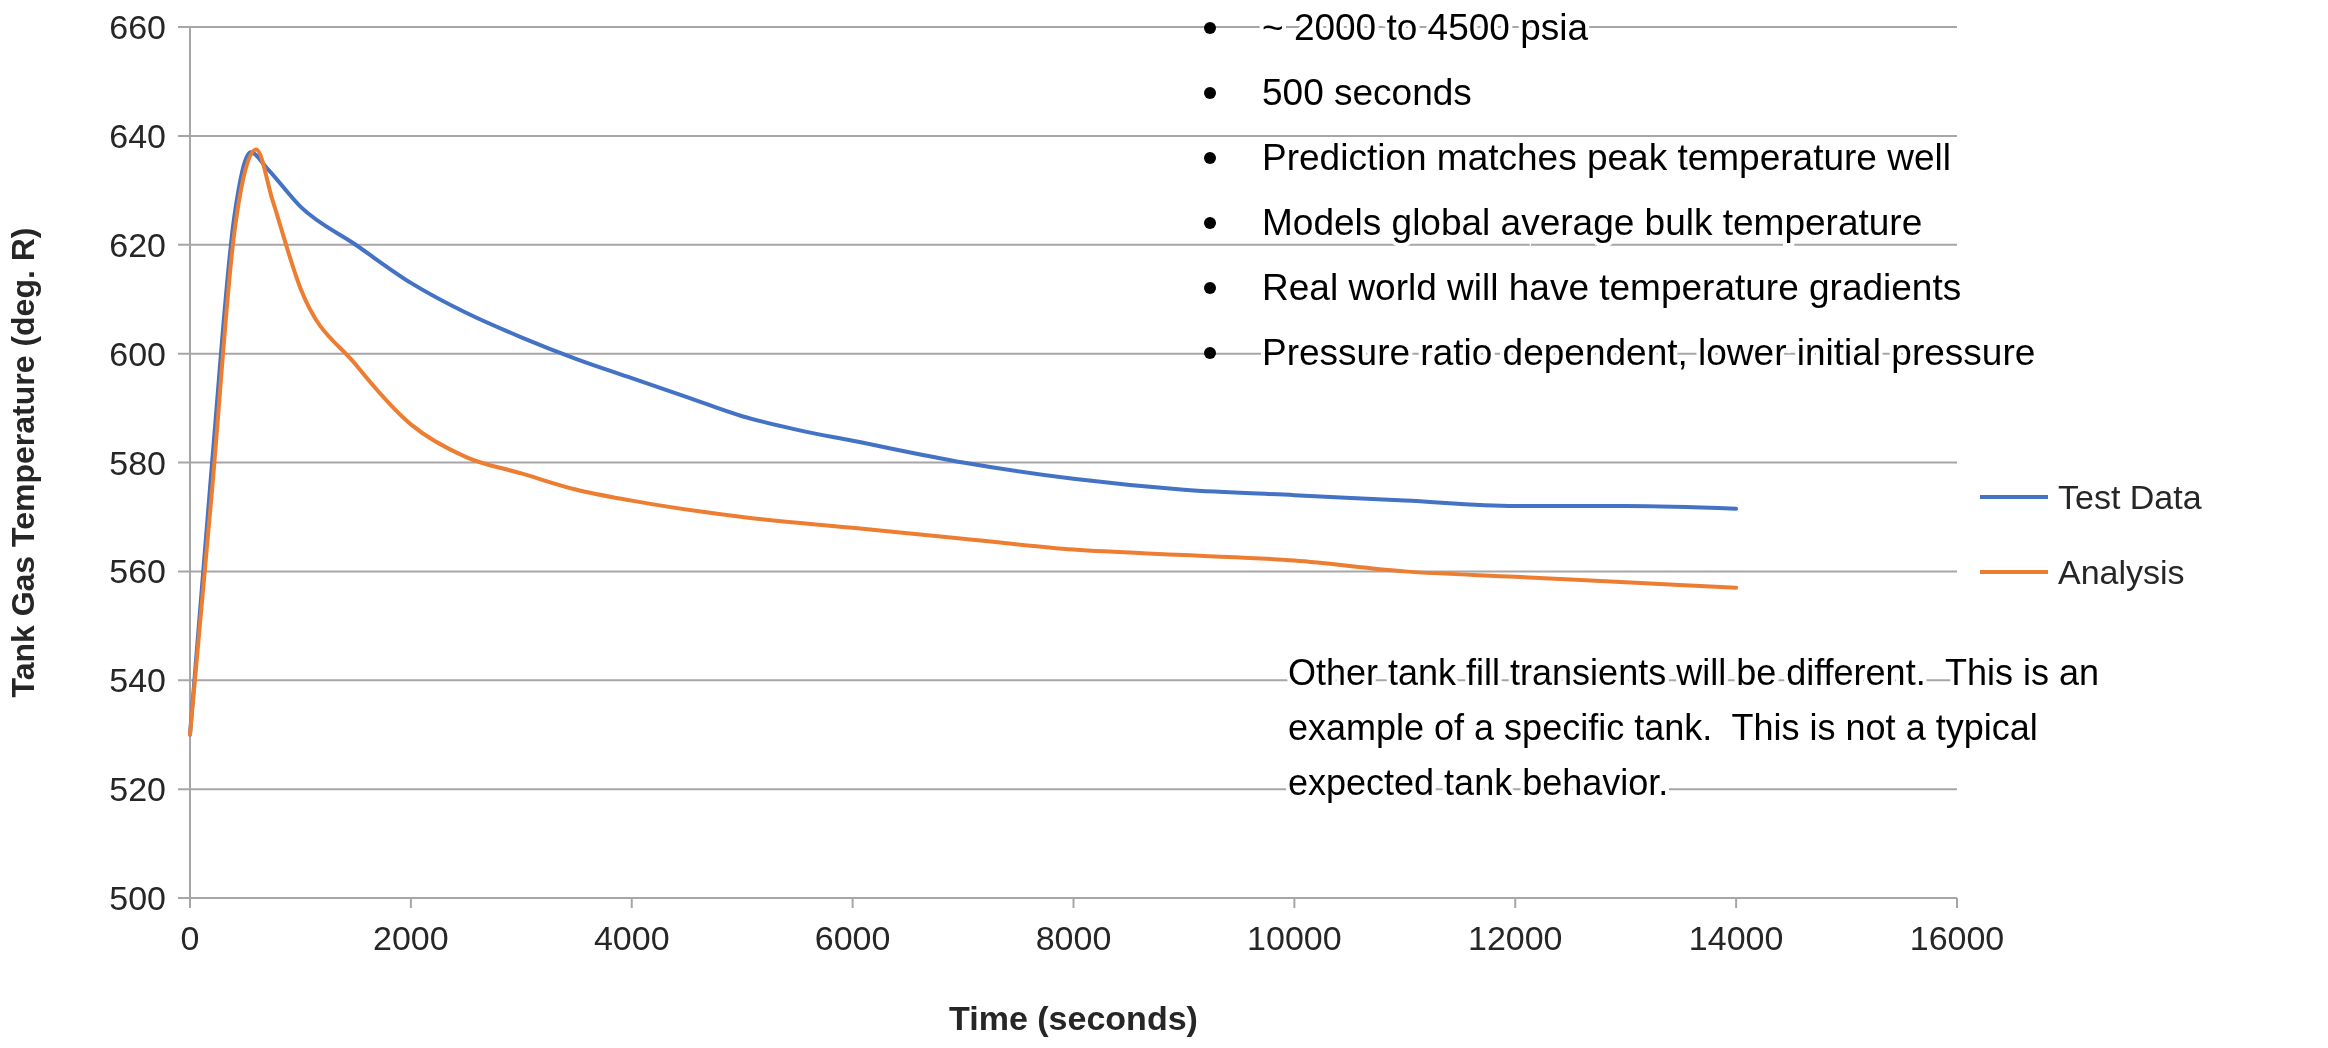 The width and height of the screenshot is (2328, 1048). I want to click on legend-label: Analysis, so click(2121, 572).